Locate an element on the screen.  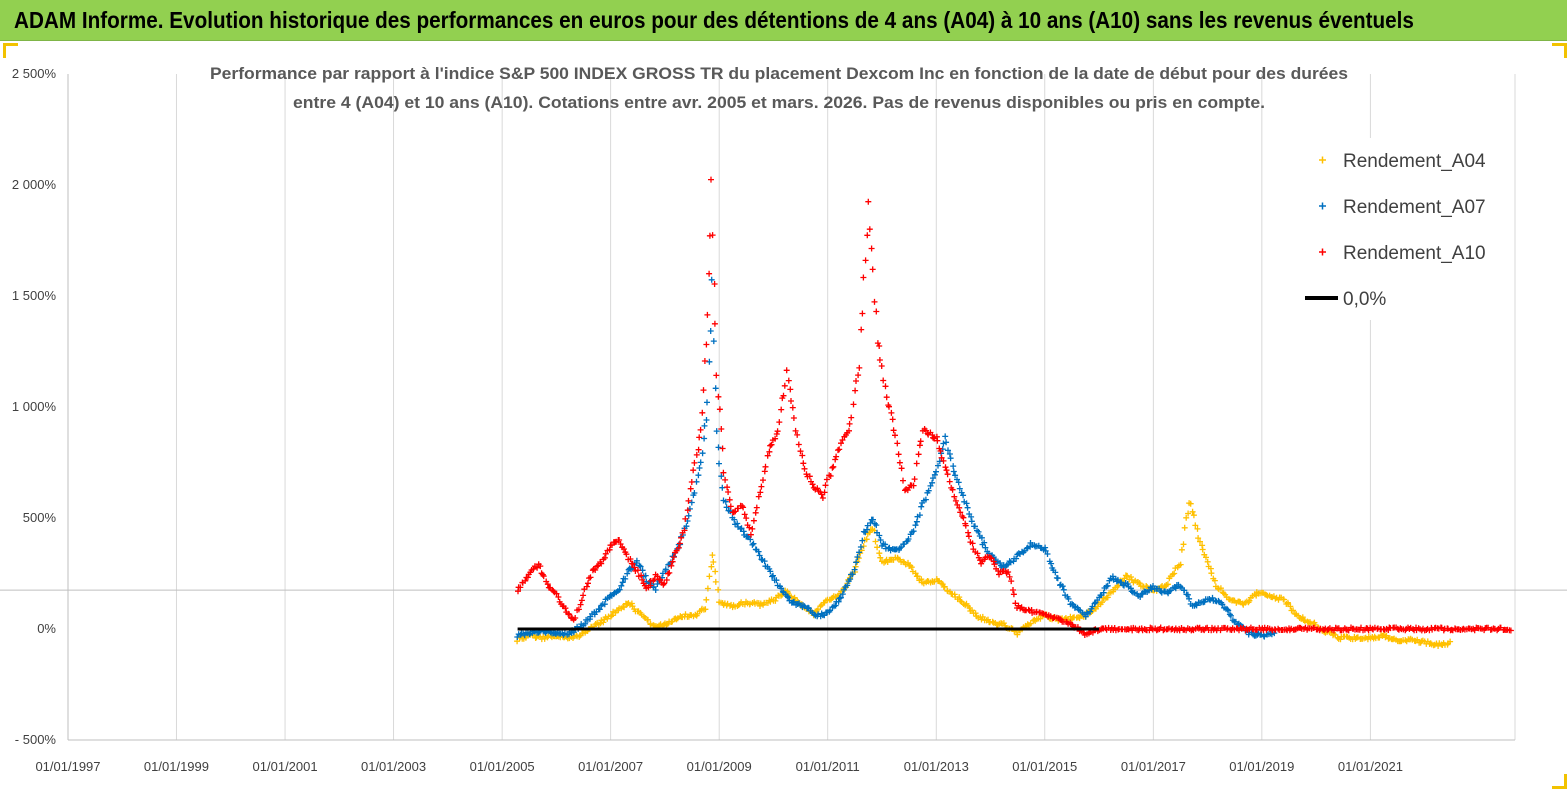
legend-box is located at coordinates (1397, 229).